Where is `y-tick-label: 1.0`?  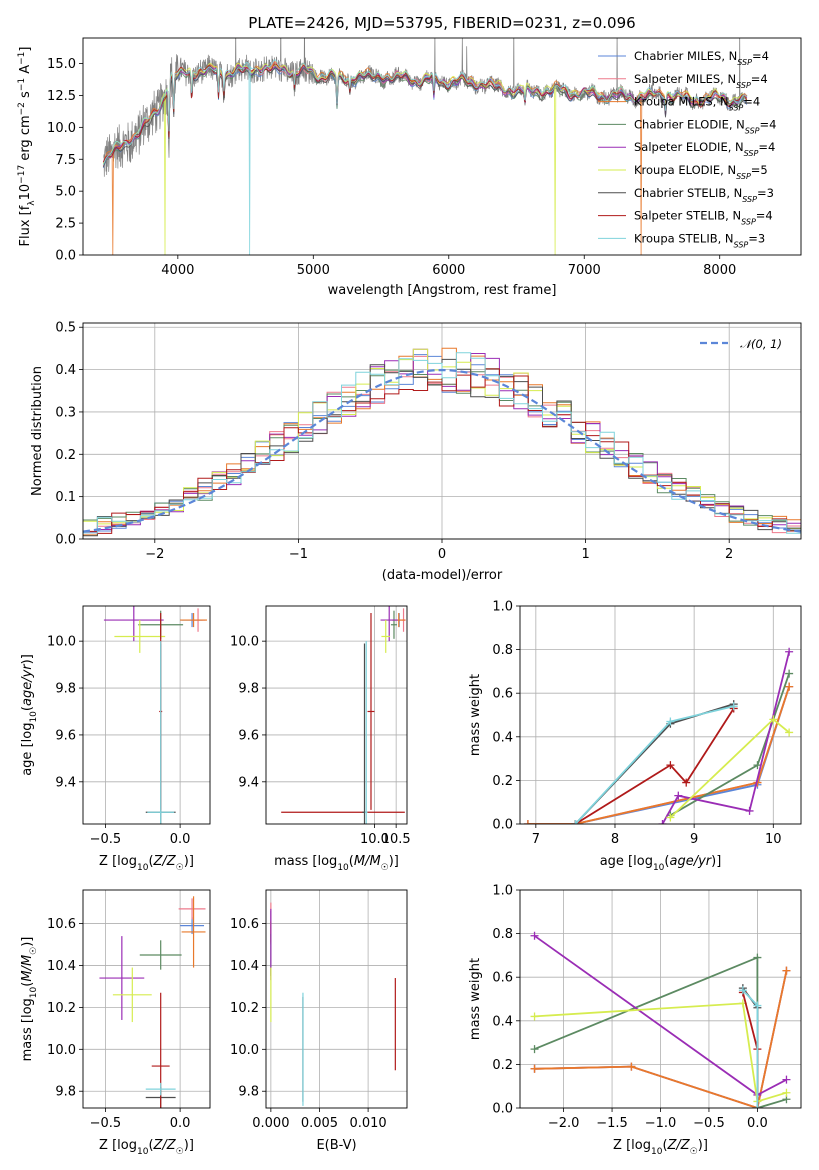 y-tick-label: 1.0 is located at coordinates (502, 607).